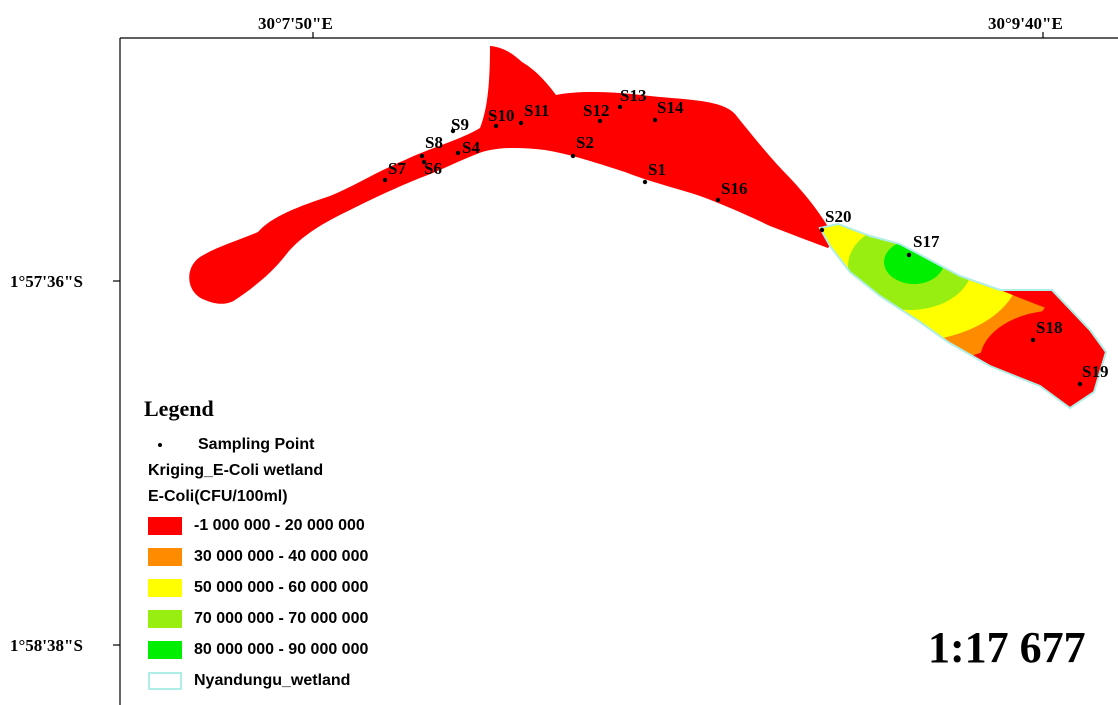  I want to click on wetland-boundary, so click(963, 316).